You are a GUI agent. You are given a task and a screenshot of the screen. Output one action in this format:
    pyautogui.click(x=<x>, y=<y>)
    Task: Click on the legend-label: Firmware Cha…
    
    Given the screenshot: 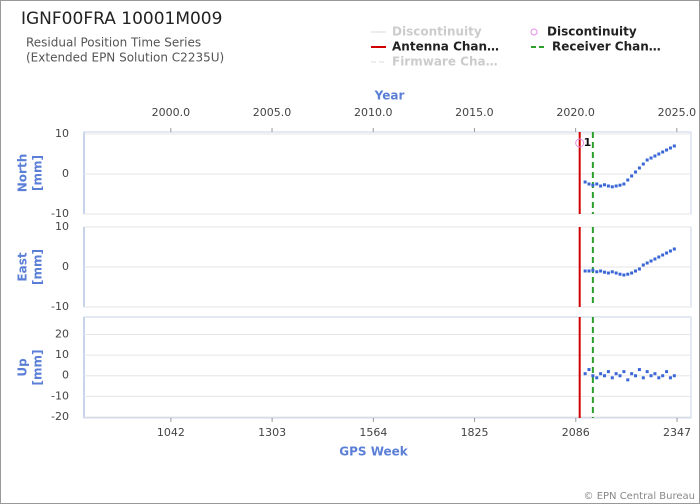 What is the action you would take?
    pyautogui.click(x=445, y=62)
    